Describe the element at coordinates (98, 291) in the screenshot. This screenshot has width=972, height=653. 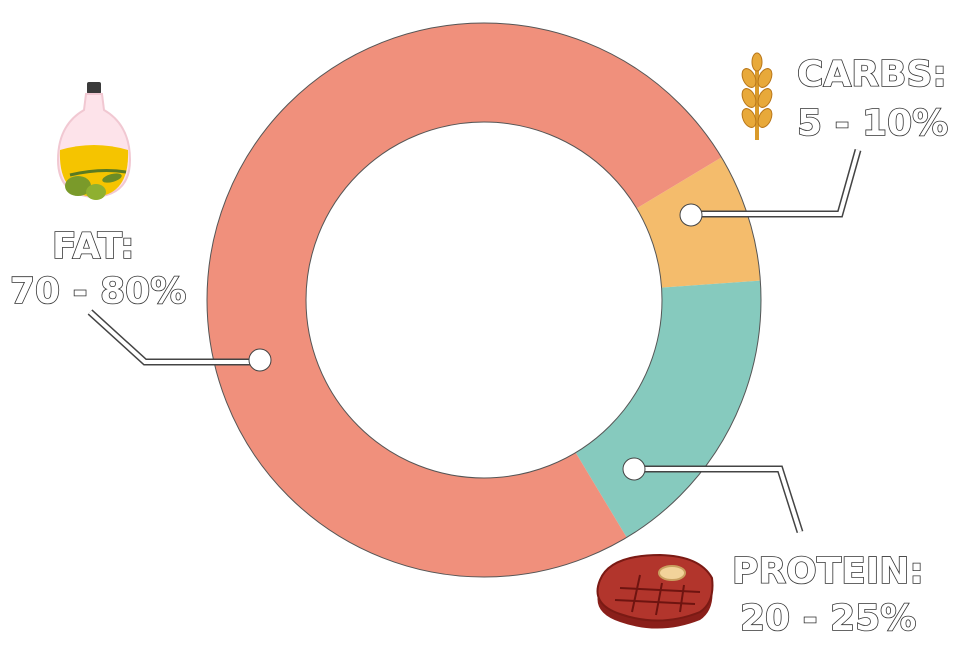
I see `fat-range: 70 - 80%` at that location.